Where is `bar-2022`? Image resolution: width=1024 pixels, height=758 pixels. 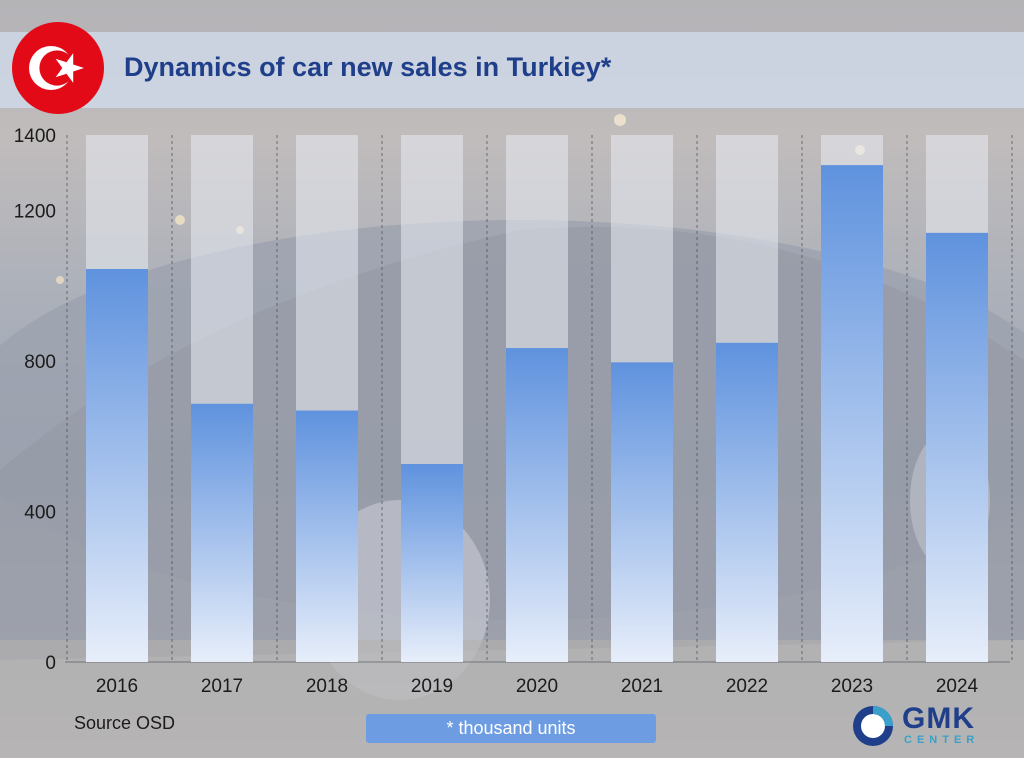 bar-2022 is located at coordinates (747, 502).